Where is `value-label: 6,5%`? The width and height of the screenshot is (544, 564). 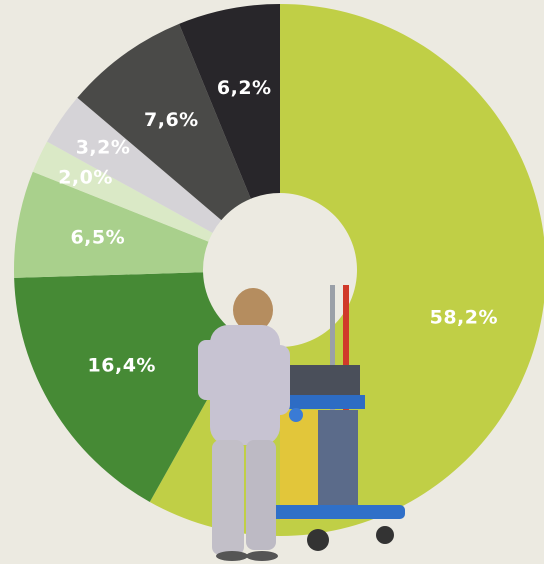
value-label: 6,5% is located at coordinates (97, 237).